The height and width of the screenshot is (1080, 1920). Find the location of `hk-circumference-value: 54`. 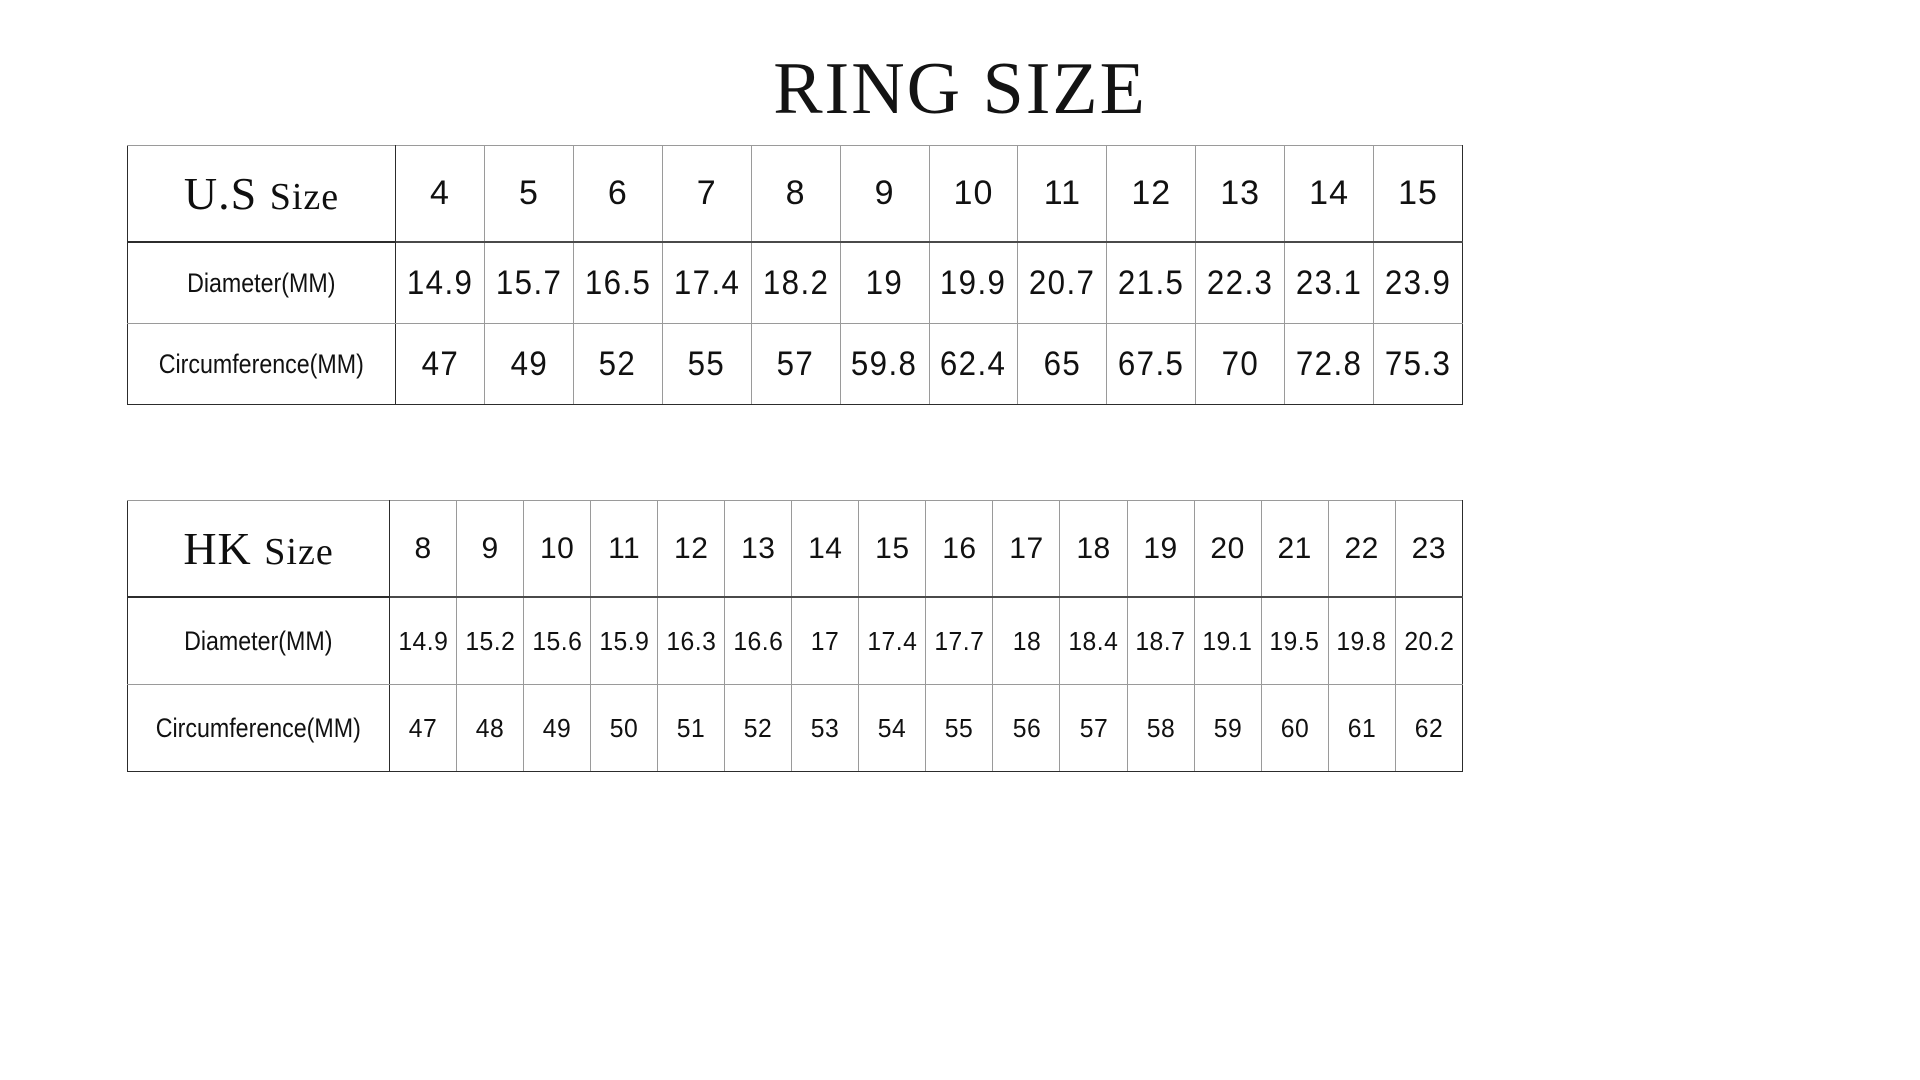

hk-circumference-value: 54 is located at coordinates (892, 727).